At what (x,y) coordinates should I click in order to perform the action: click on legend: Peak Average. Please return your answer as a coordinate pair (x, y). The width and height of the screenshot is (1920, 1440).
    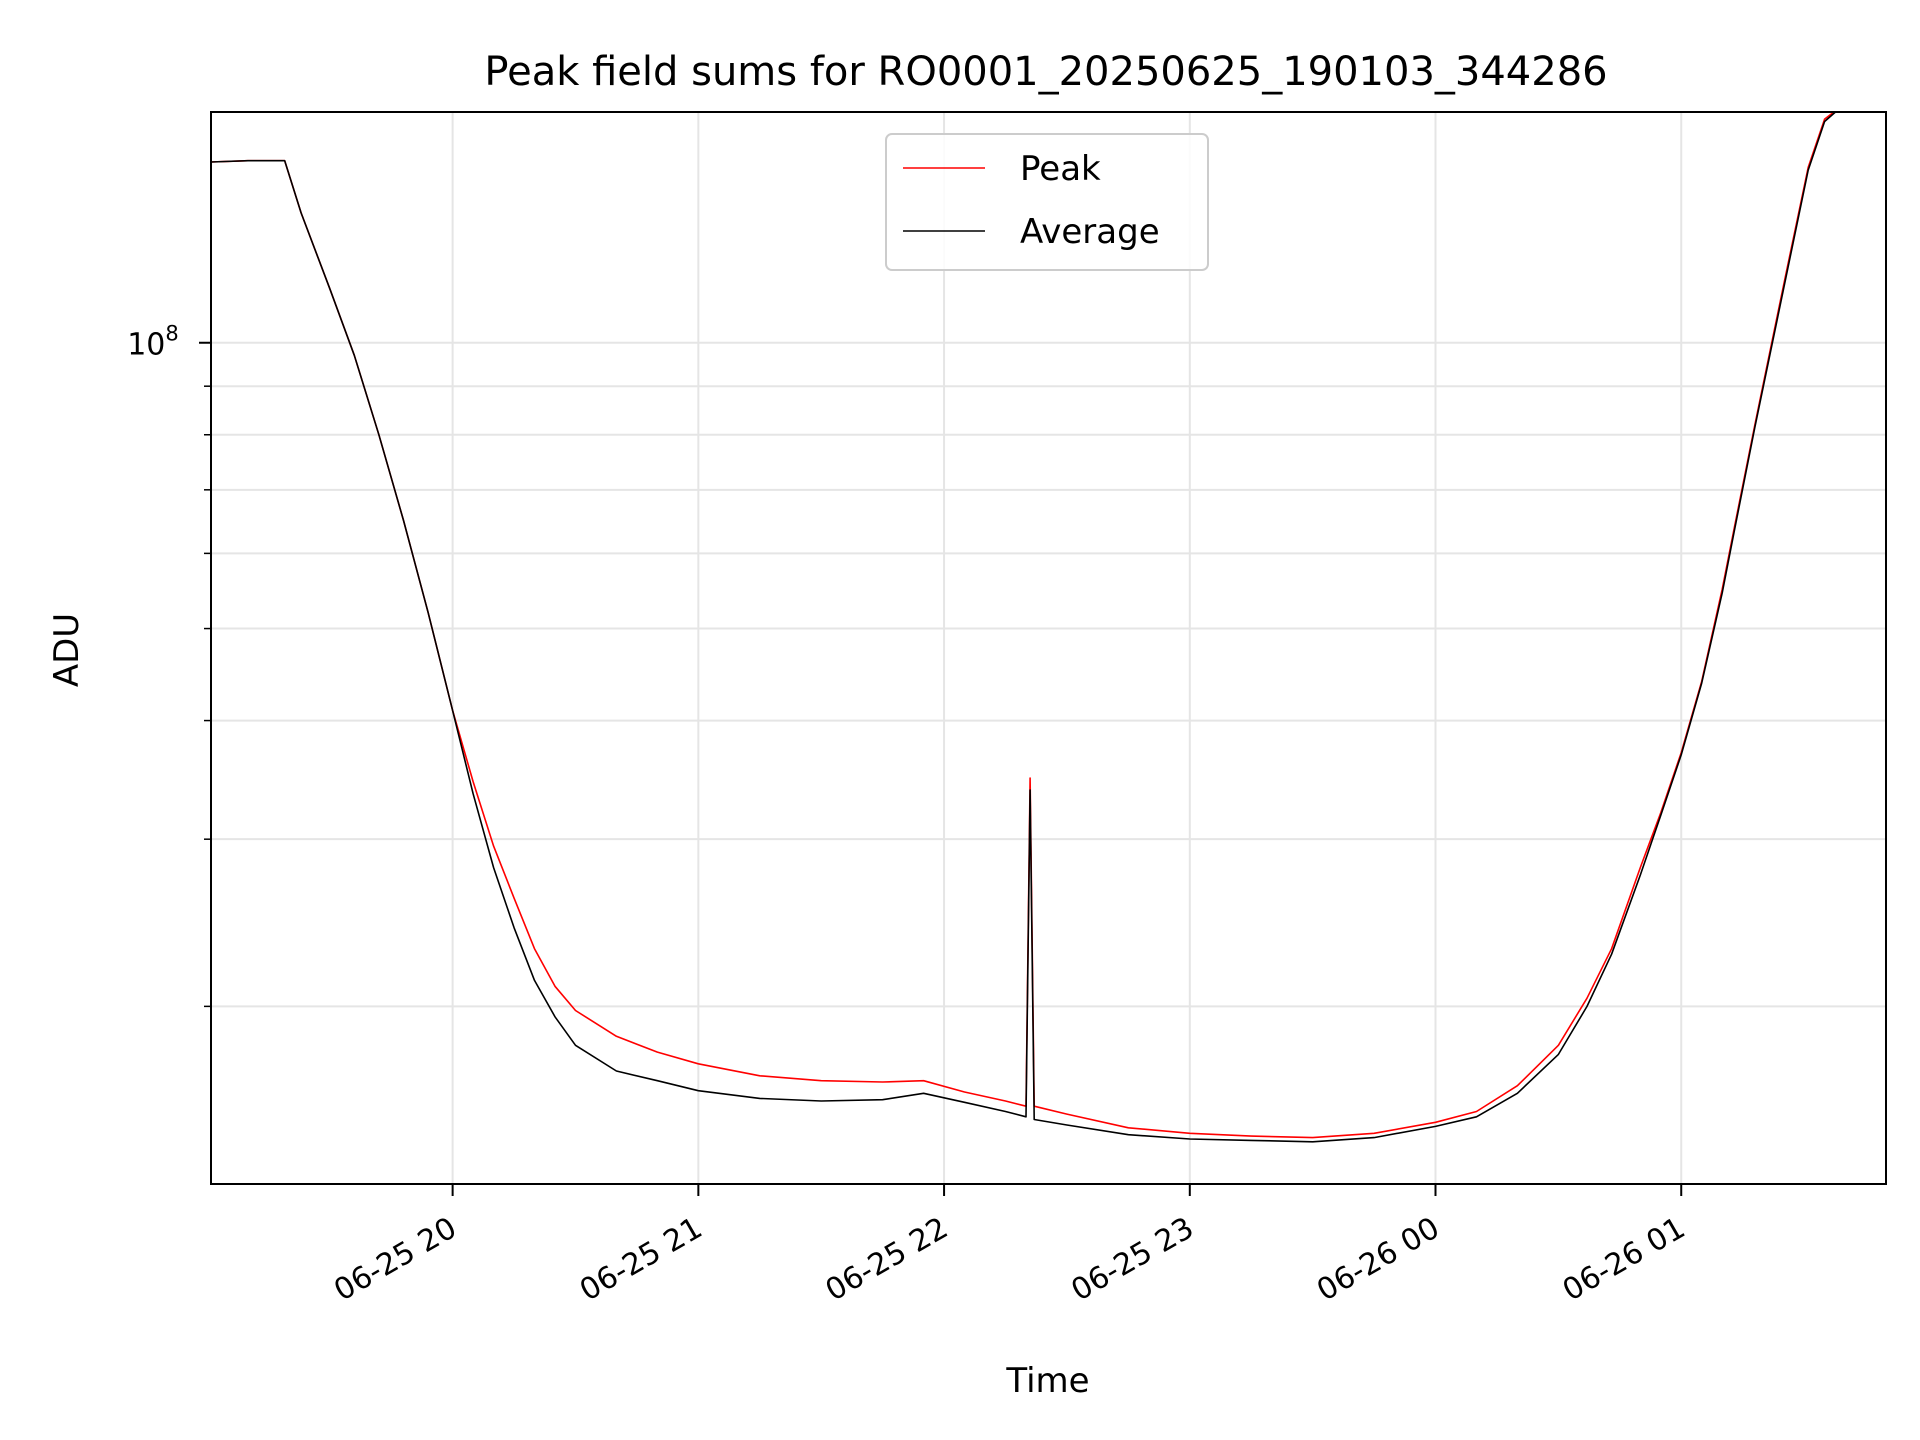
    Looking at the image, I should click on (1047, 202).